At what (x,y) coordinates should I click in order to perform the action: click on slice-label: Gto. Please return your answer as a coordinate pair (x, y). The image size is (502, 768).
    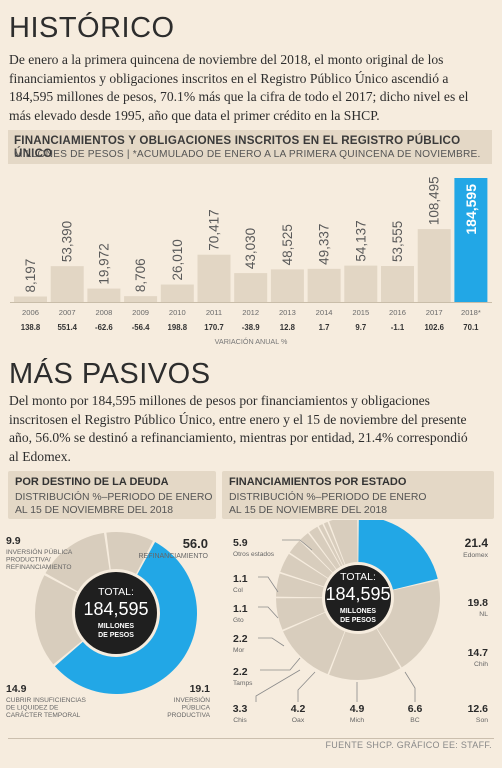
    Looking at the image, I should click on (238, 620).